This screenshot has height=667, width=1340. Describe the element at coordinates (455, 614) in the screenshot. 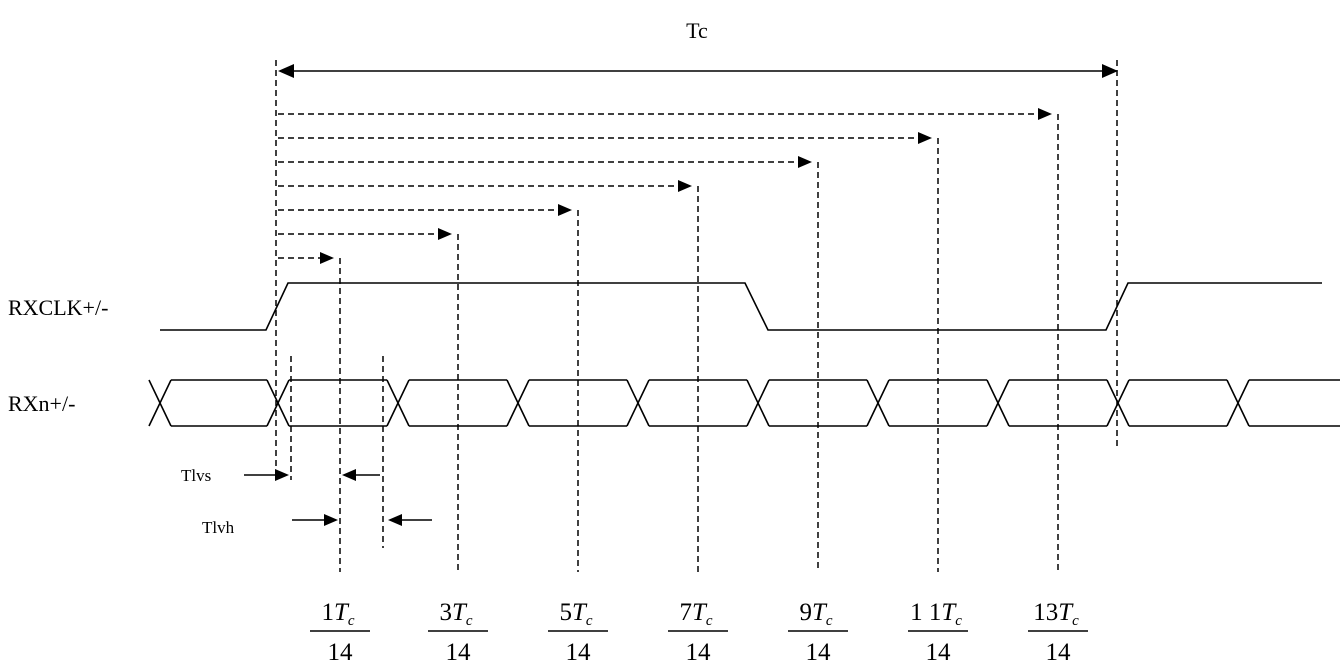

I see `fraction-numerator: 3Tc` at that location.